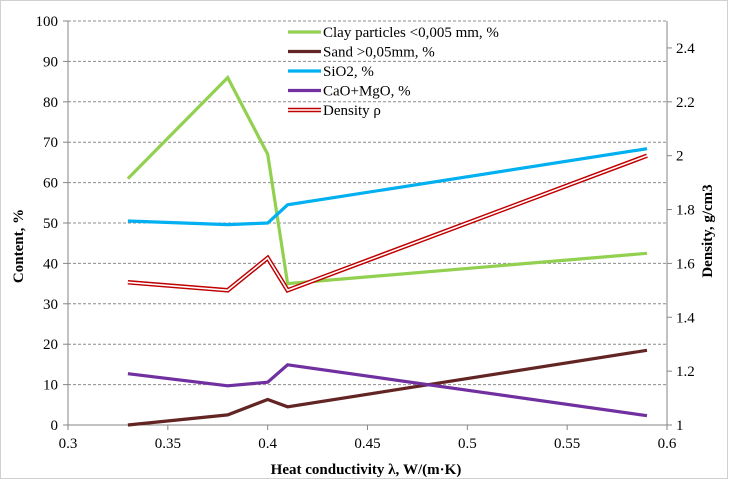 The image size is (729, 485). I want to click on y-tick-label: 60, so click(50, 184).